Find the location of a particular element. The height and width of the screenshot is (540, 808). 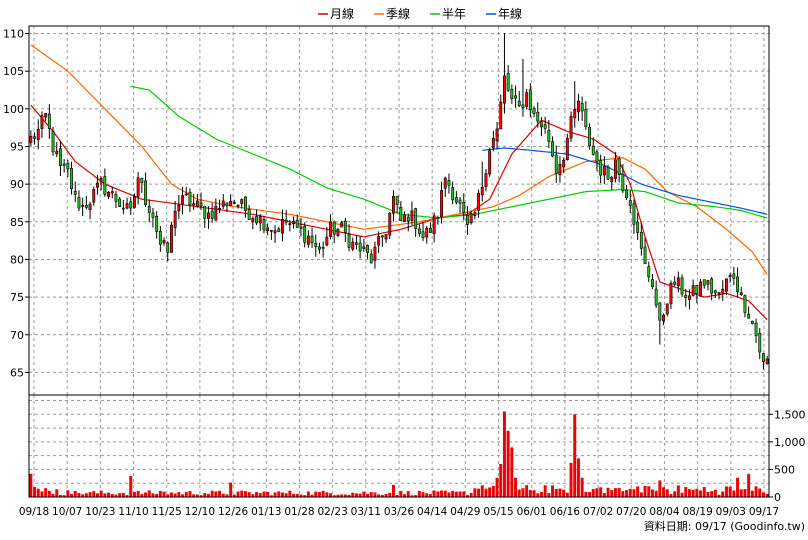

volume-tick-label: 1,500 is located at coordinates (790, 414).